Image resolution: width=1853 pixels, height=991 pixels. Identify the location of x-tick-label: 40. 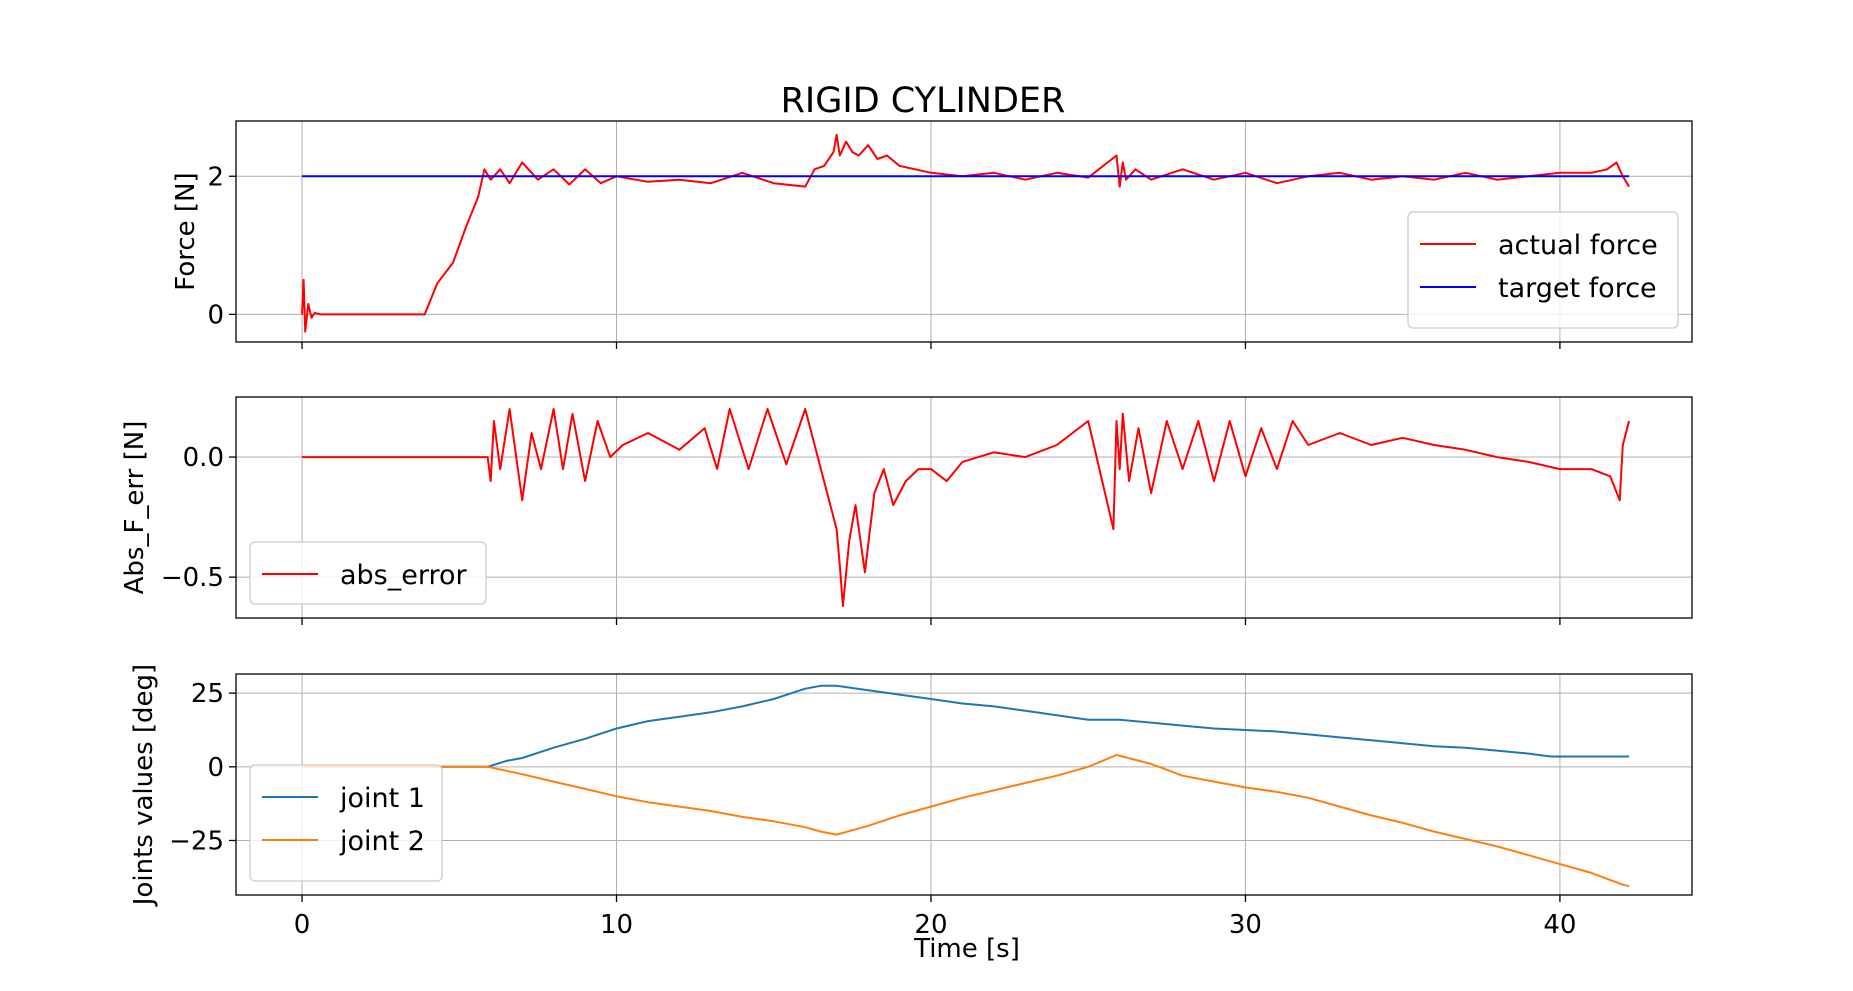
(1559, 925).